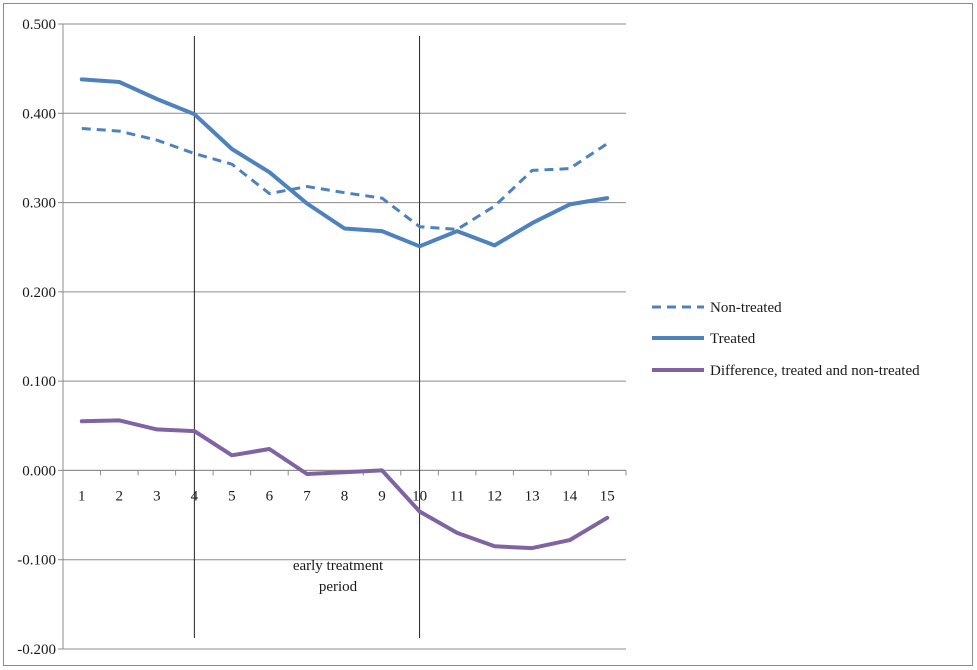 The height and width of the screenshot is (670, 977). Describe the element at coordinates (39, 382) in the screenshot. I see `y-tick-label: 0.100` at that location.